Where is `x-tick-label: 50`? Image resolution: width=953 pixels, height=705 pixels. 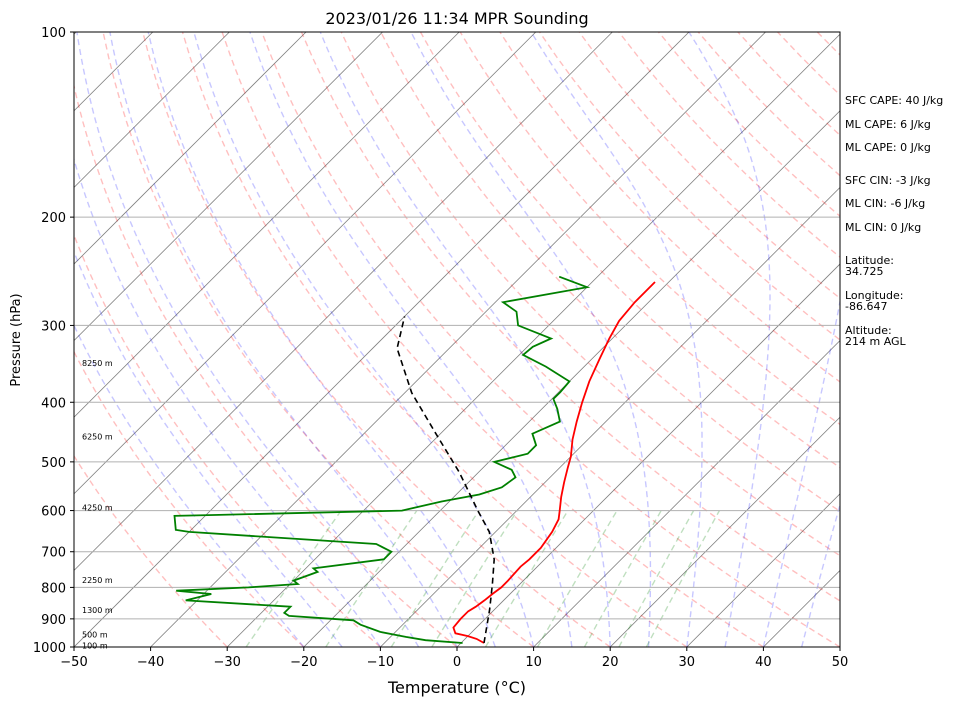 x-tick-label: 50 is located at coordinates (840, 662).